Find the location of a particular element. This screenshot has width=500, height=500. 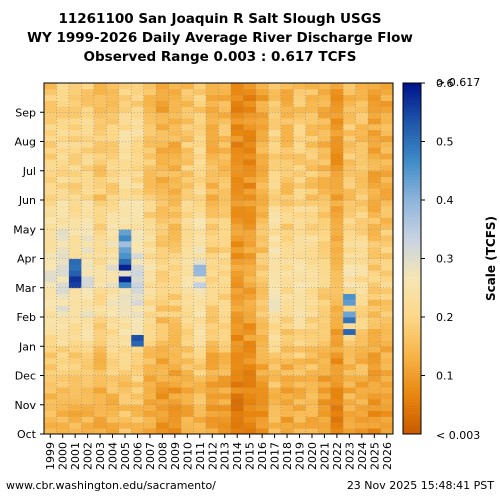

x-tick-label: 2004 is located at coordinates (113, 456).